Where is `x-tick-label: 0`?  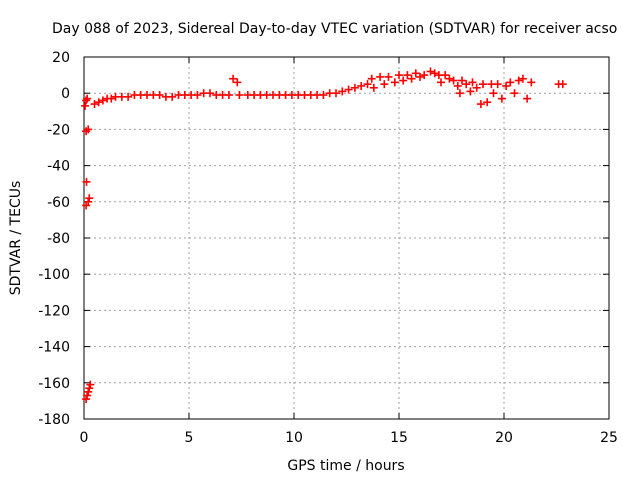
x-tick-label: 0 is located at coordinates (84, 438).